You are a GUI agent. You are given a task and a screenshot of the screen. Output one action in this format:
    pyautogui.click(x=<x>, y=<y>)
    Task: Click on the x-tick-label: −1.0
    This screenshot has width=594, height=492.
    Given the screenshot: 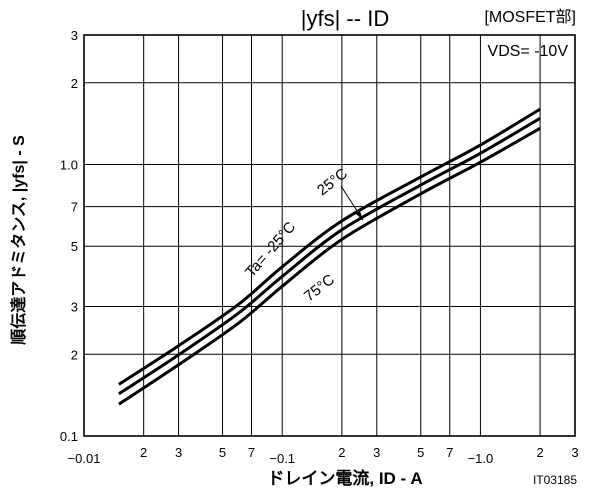 What is the action you would take?
    pyautogui.click(x=481, y=458)
    